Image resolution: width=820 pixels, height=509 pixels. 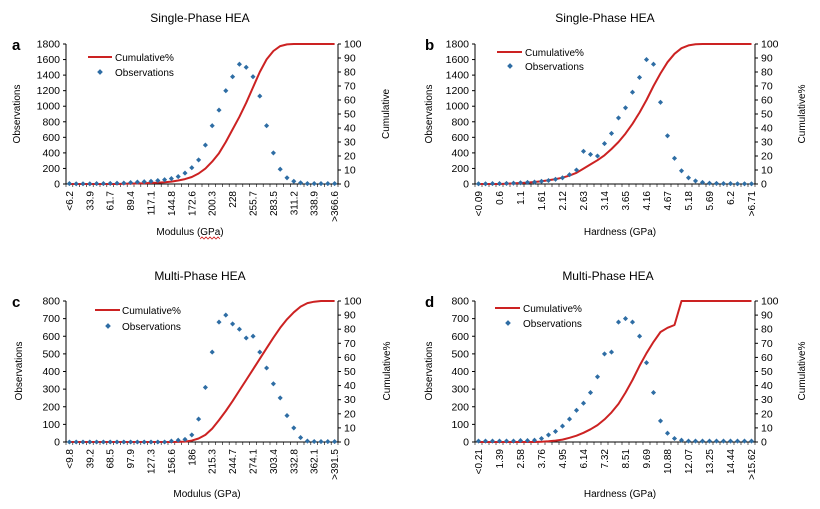 What do you see at coordinates (460, 153) in the screenshot?
I see `y-tick-label-b: 400` at bounding box center [460, 153].